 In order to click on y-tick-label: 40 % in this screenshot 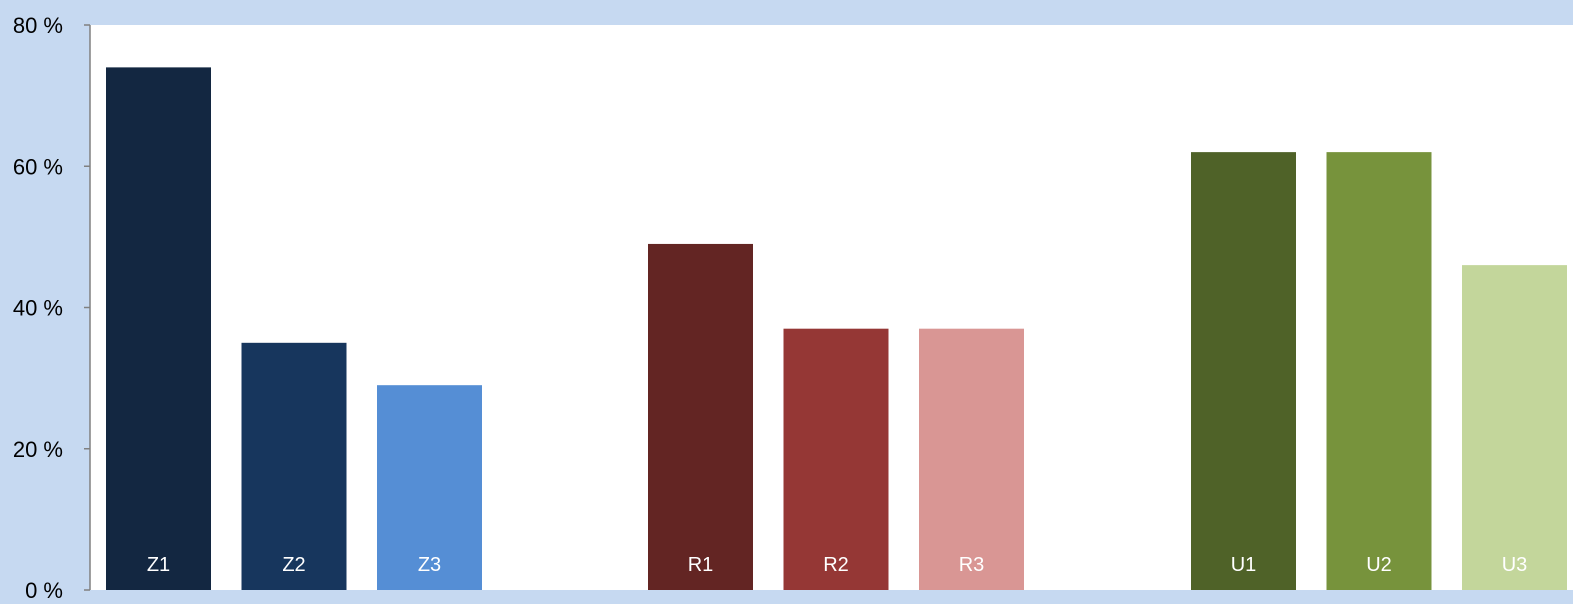, I will do `click(38, 308)`.